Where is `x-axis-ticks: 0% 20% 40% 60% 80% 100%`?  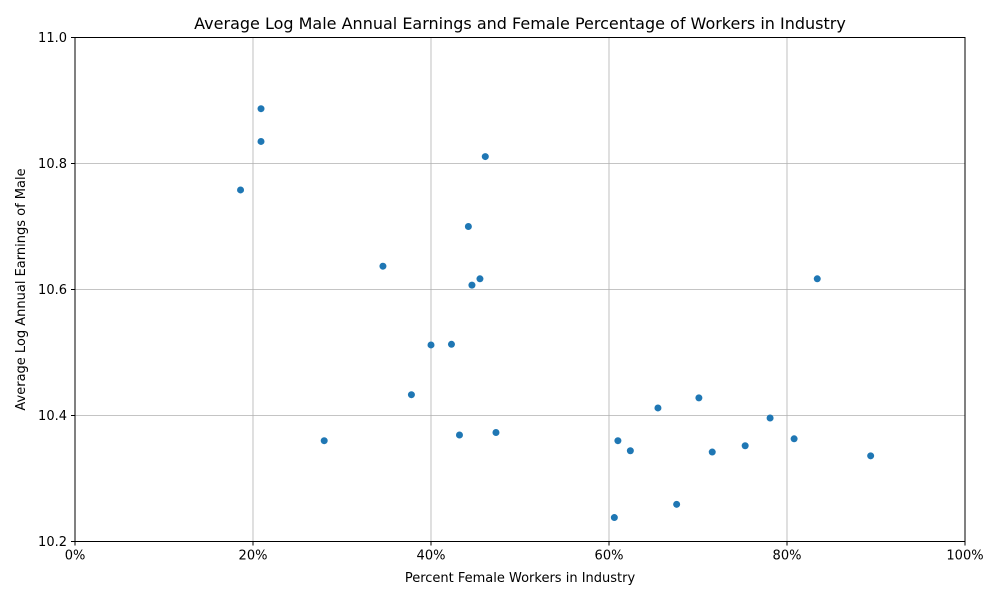
x-axis-ticks: 0% 20% 40% 60% 80% 100% is located at coordinates (524, 552).